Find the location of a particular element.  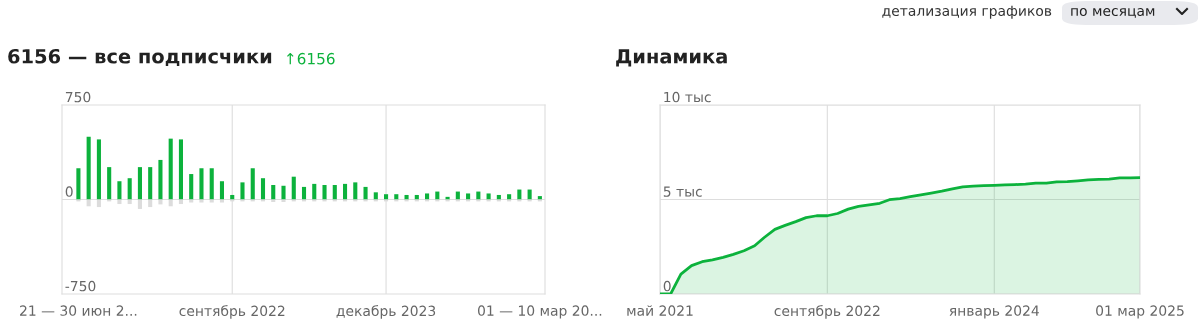

y-tick-label: 5 тыс is located at coordinates (682, 191).